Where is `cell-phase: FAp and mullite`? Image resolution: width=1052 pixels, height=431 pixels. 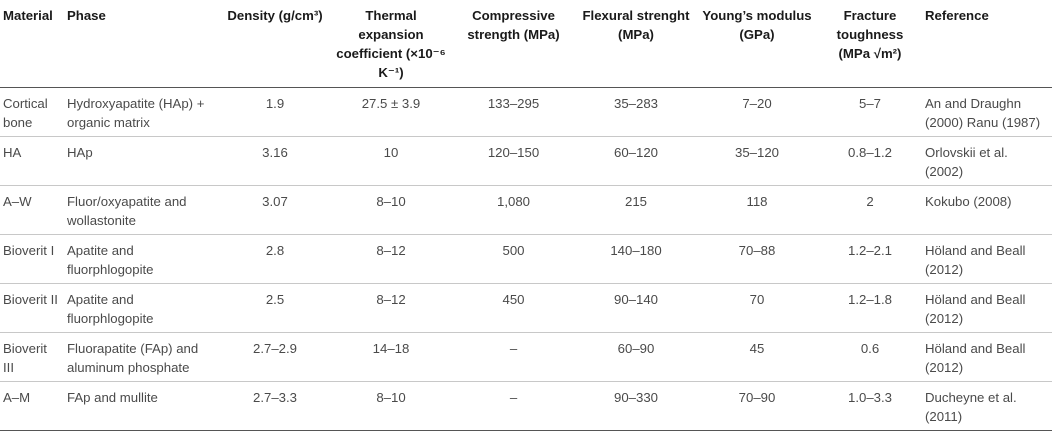 cell-phase: FAp and mullite is located at coordinates (141, 406).